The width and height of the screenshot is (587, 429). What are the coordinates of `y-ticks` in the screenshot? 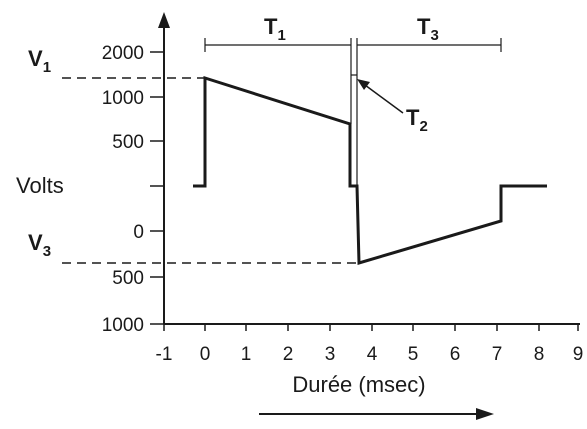 It's located at (157, 188).